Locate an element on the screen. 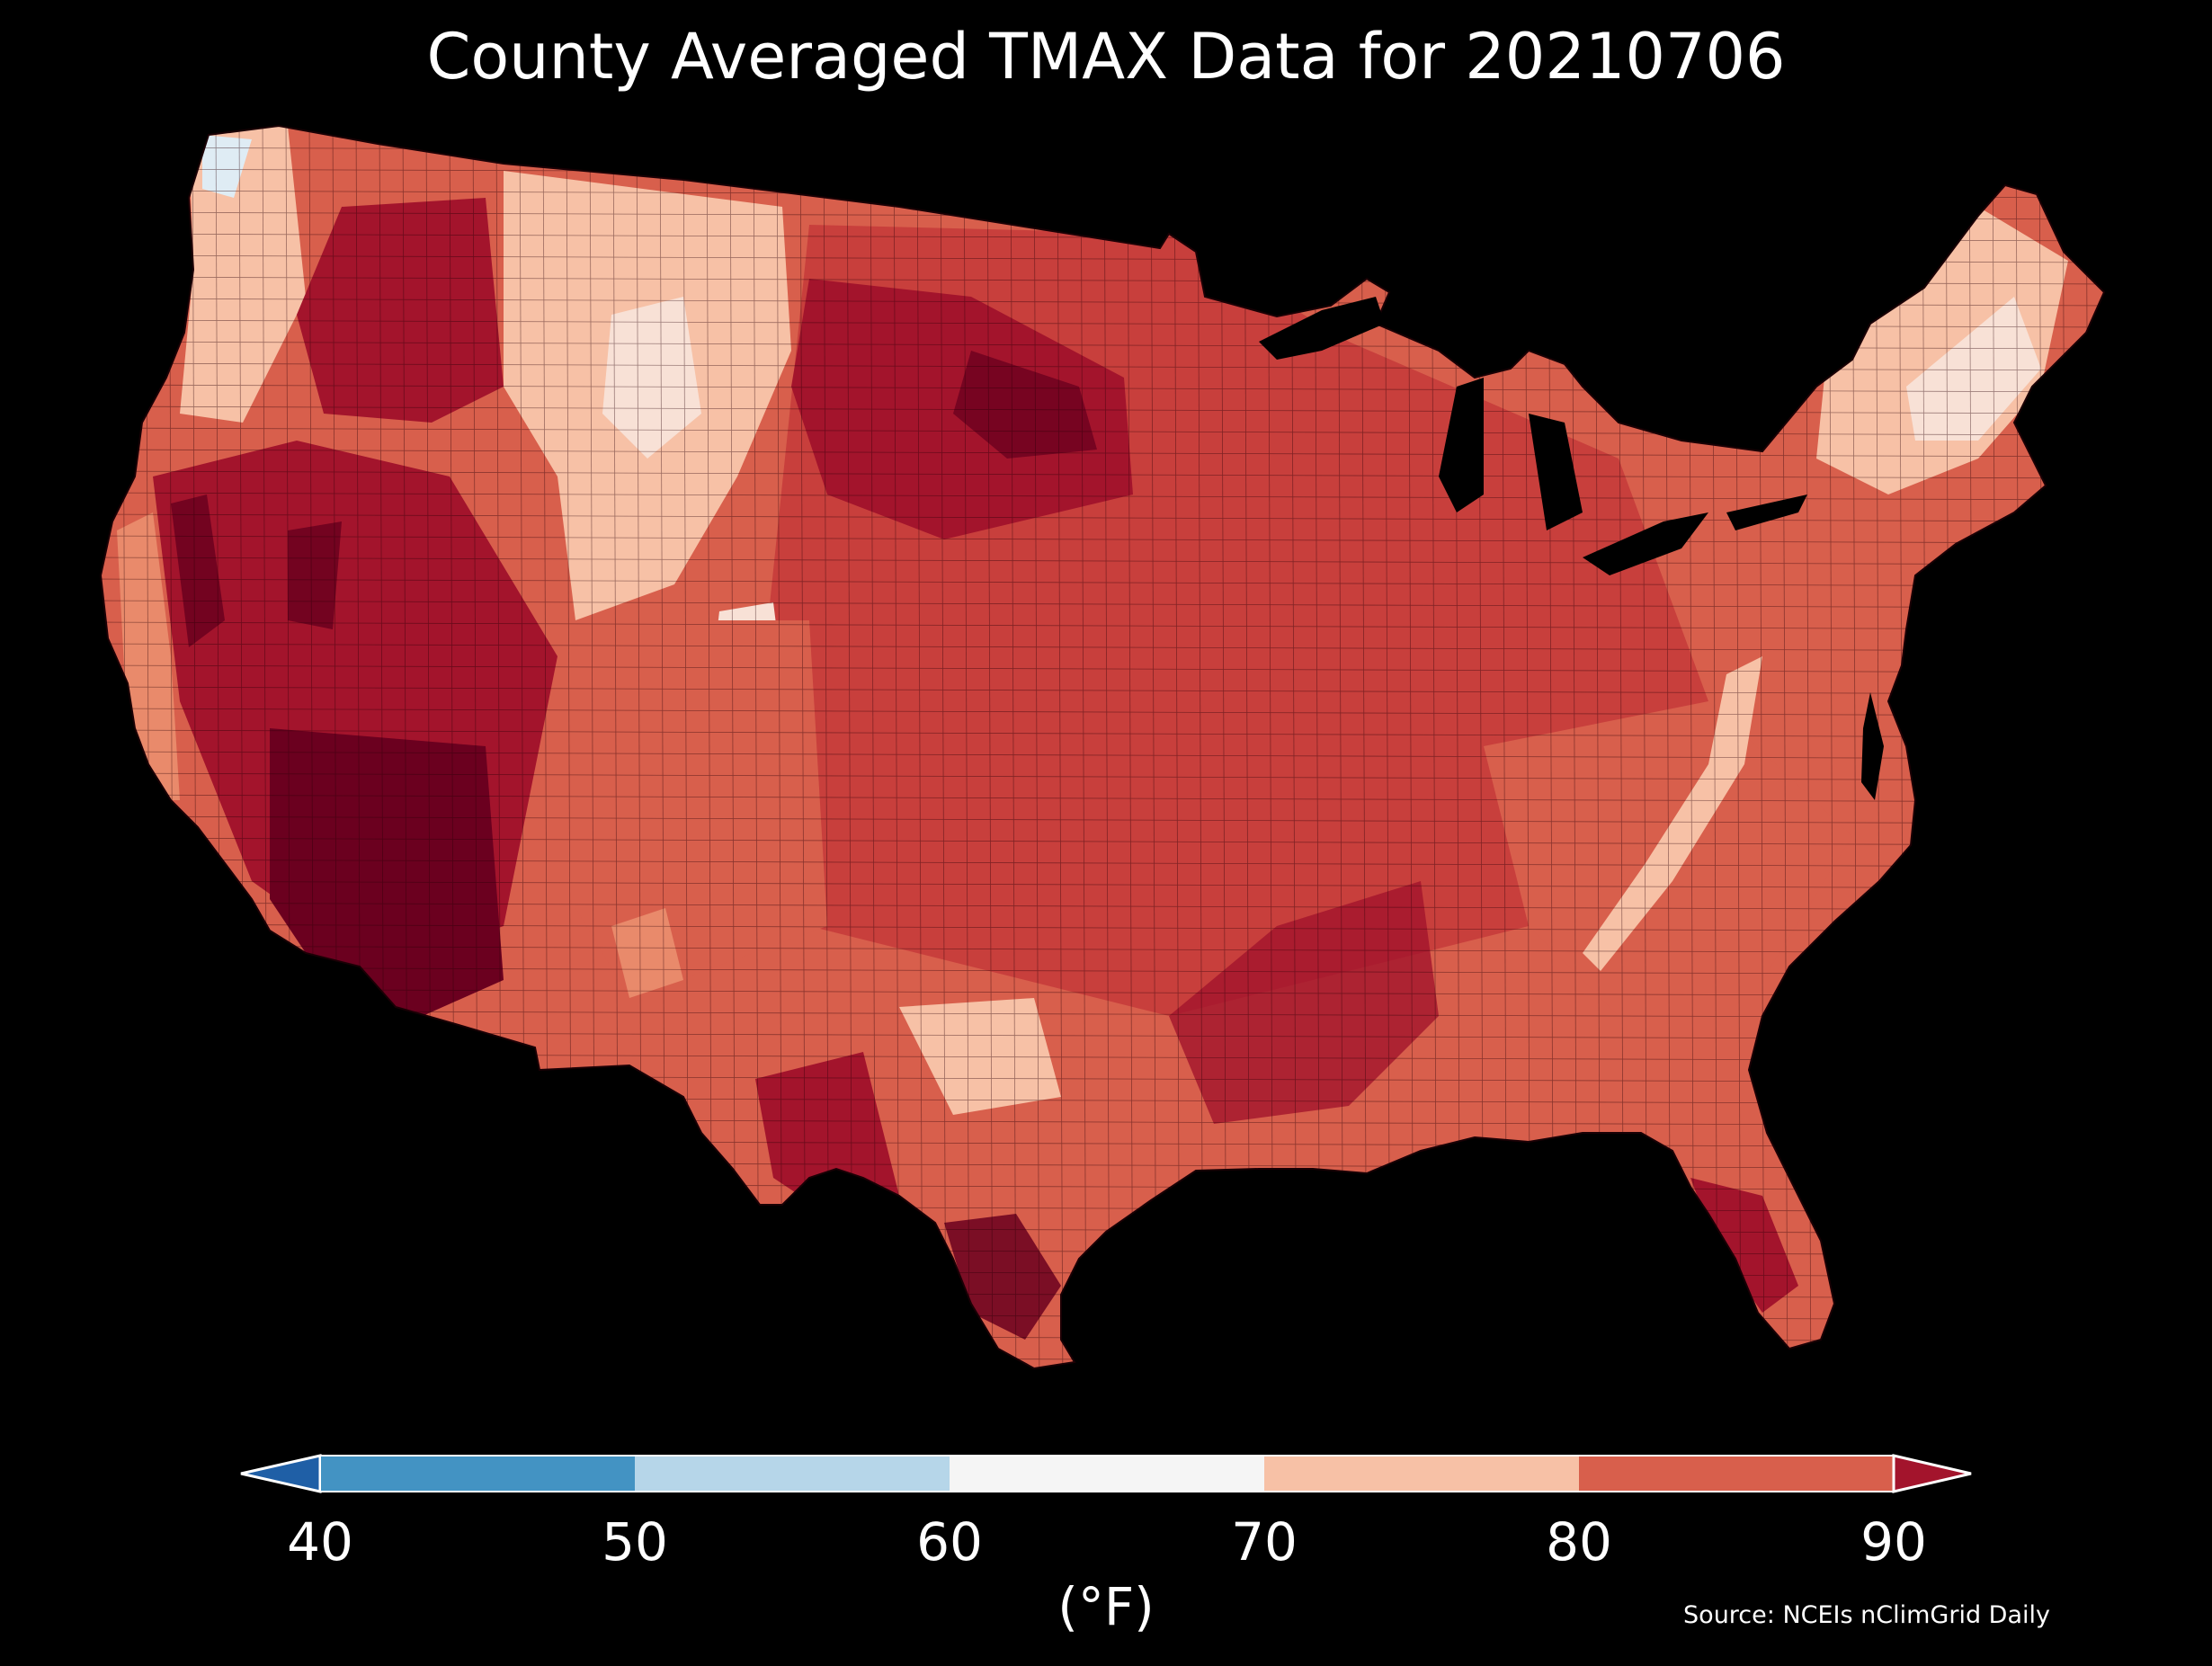  lake-michigan is located at coordinates (1461, 445).